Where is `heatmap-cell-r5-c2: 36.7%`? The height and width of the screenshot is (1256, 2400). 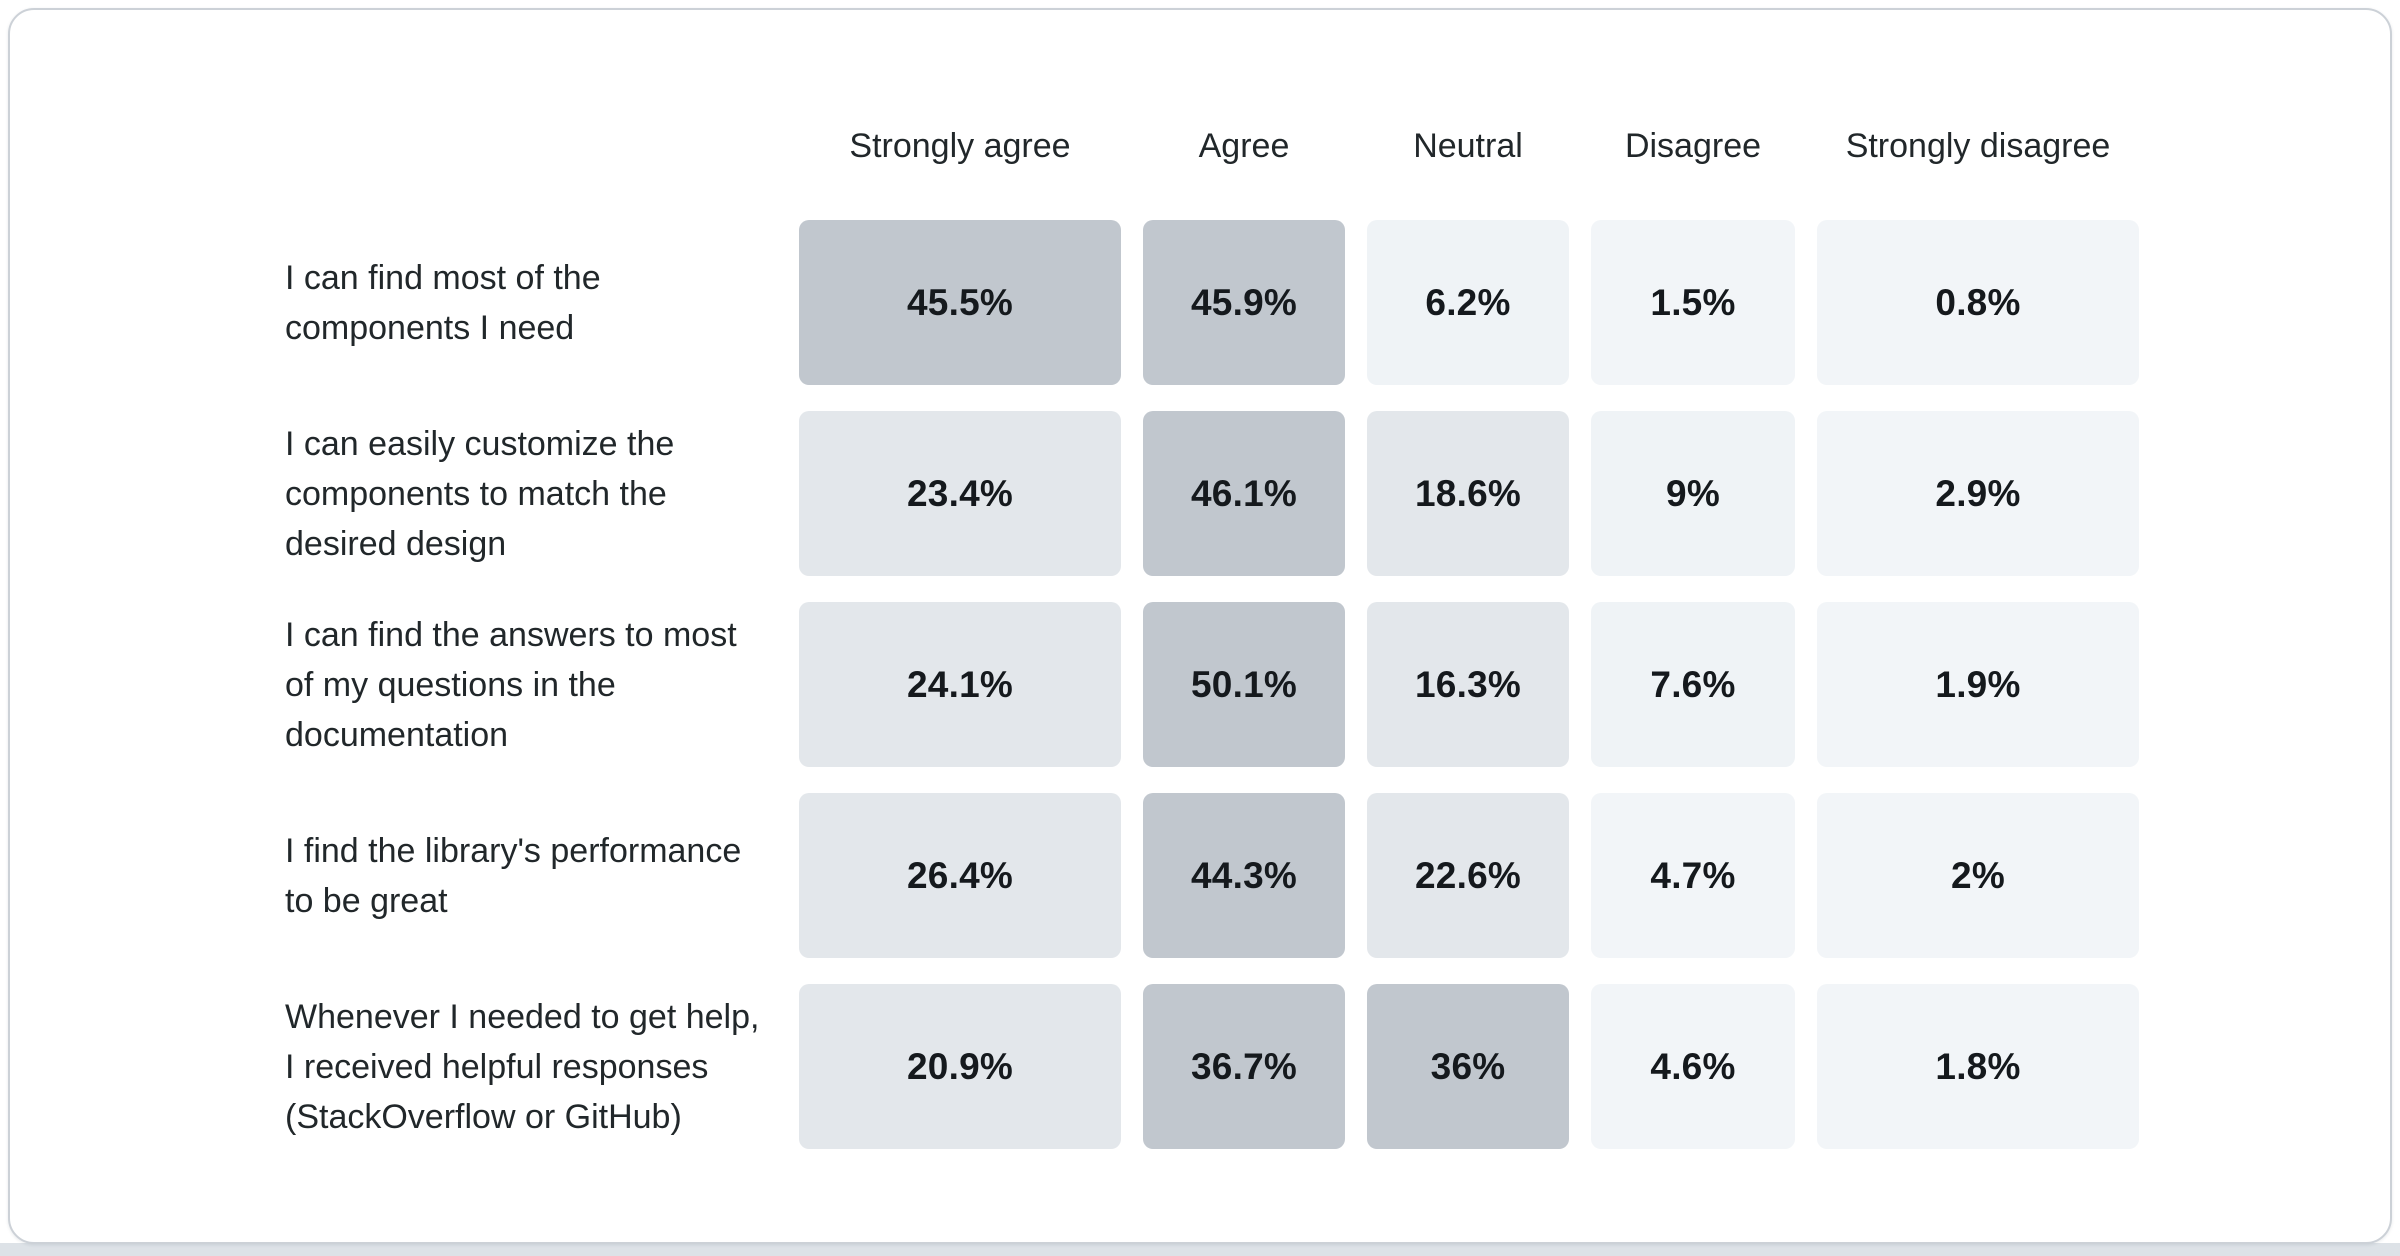 heatmap-cell-r5-c2: 36.7% is located at coordinates (1244, 1066).